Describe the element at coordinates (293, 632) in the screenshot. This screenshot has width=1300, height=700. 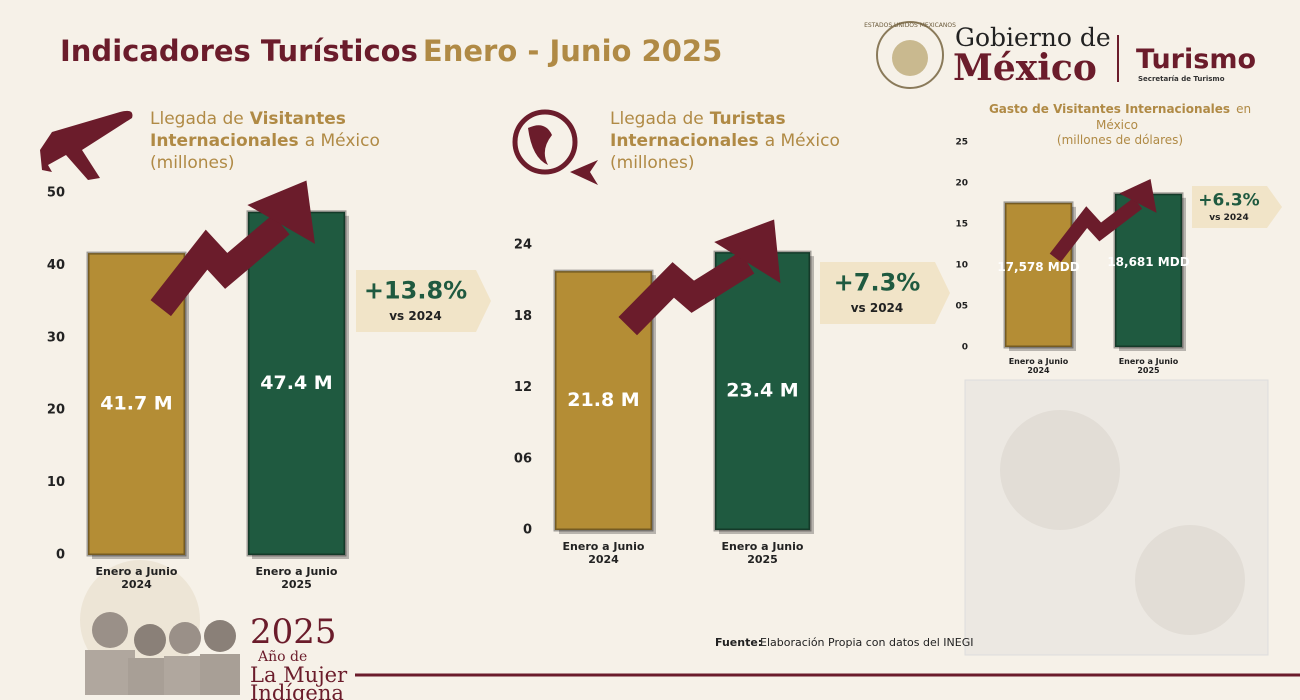
I see `footer-year: 2025` at that location.